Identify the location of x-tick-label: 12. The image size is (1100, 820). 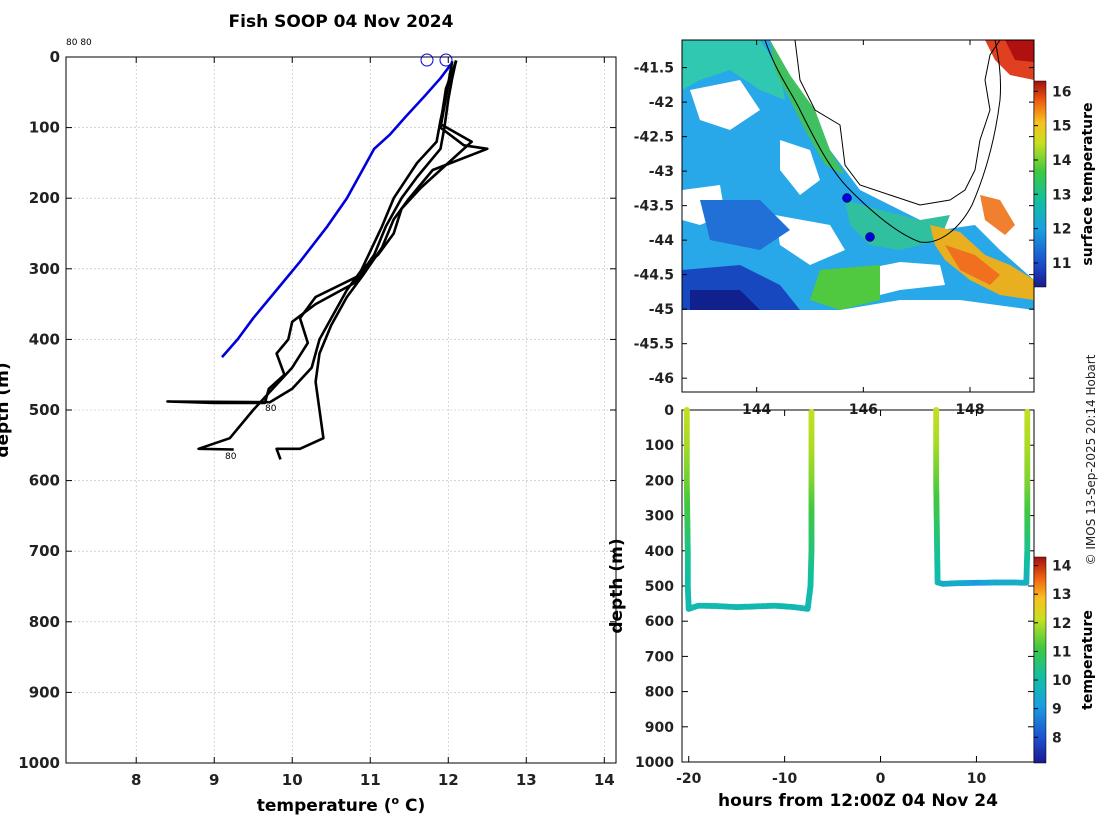
(448, 780).